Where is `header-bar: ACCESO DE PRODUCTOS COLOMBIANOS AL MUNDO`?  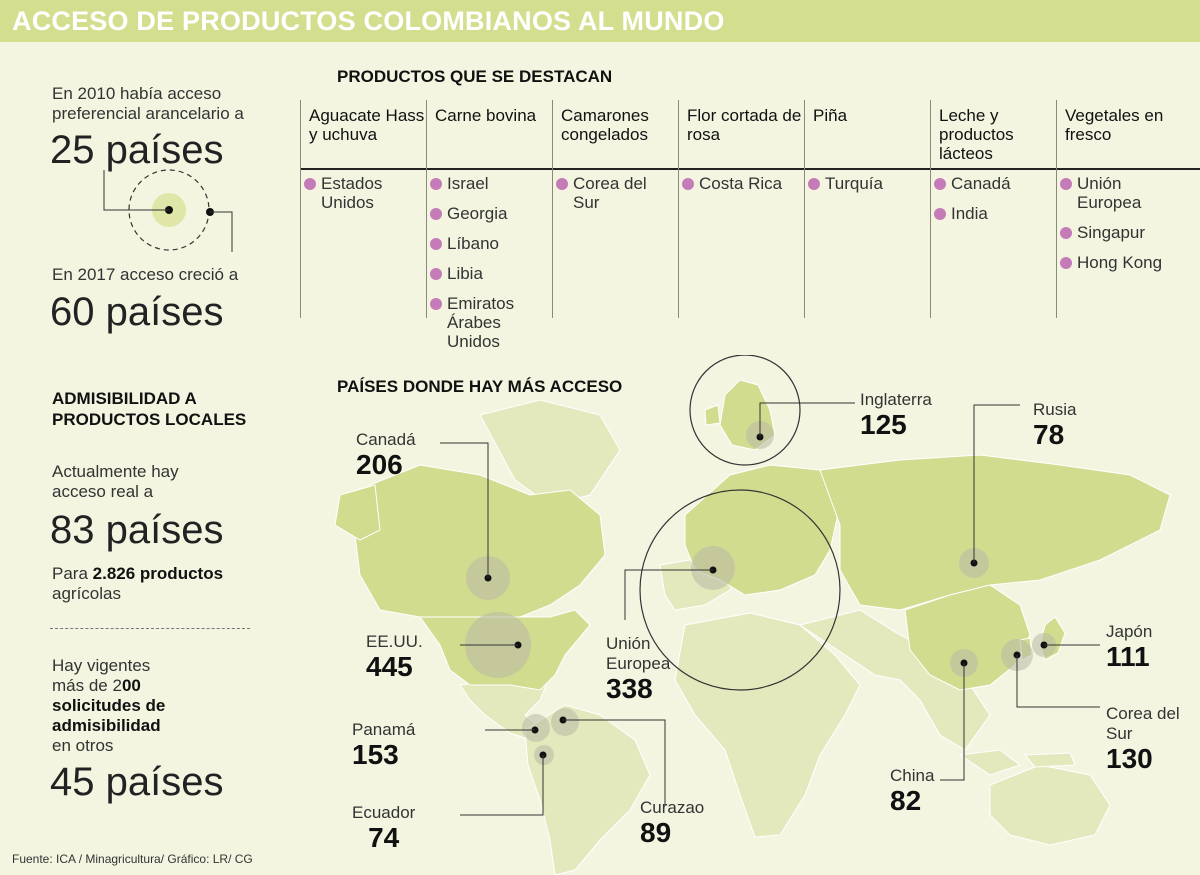
header-bar: ACCESO DE PRODUCTOS COLOMBIANOS AL MUNDO is located at coordinates (600, 21).